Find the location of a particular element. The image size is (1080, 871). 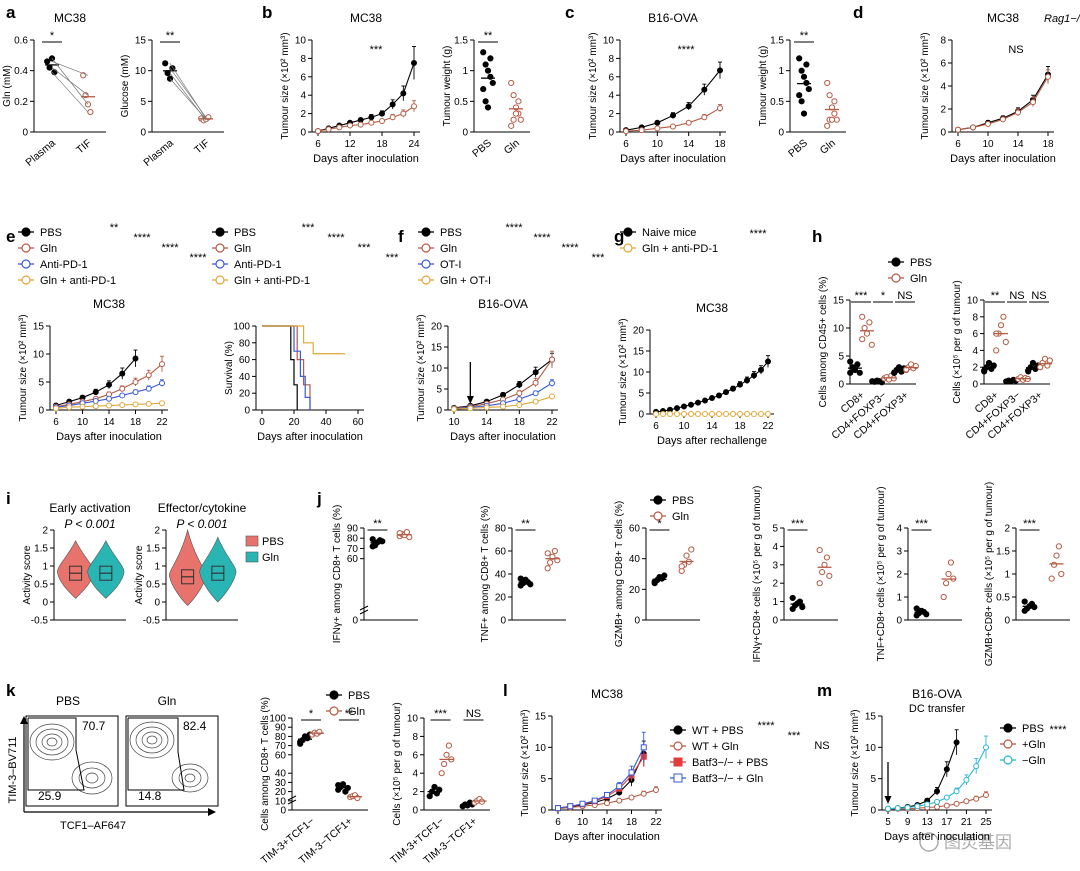

legend-label: WT + Gln is located at coordinates (715, 747).